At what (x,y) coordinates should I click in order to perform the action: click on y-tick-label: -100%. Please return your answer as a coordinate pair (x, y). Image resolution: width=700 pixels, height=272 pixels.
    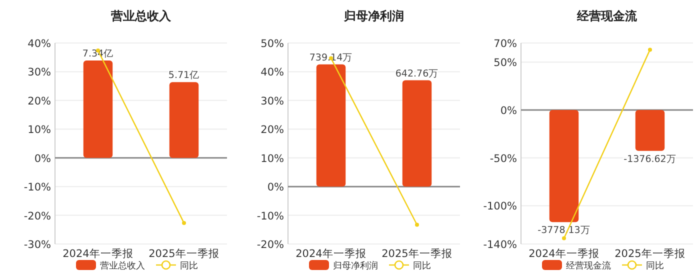
    Looking at the image, I should click on (500, 206).